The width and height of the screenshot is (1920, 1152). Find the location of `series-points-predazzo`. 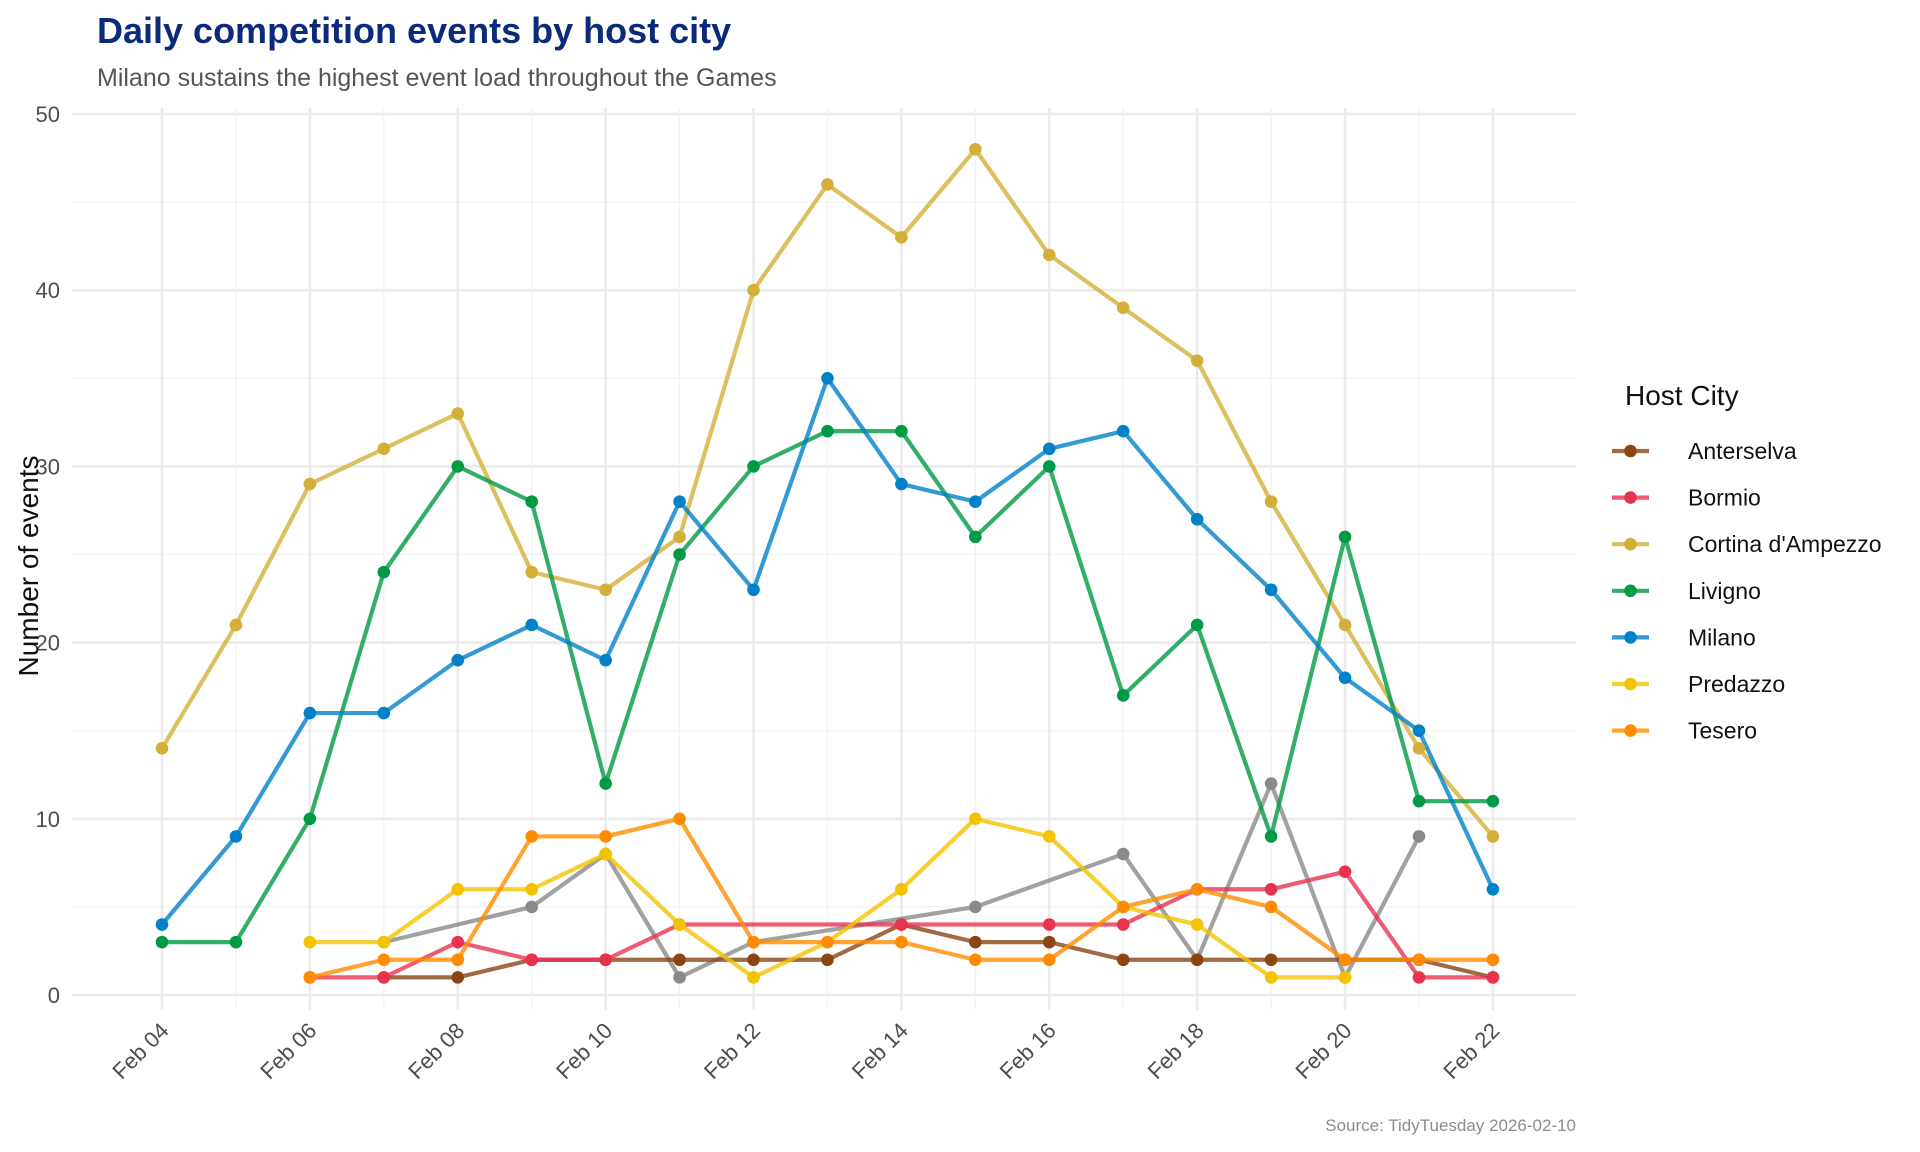

series-points-predazzo is located at coordinates (827, 898).